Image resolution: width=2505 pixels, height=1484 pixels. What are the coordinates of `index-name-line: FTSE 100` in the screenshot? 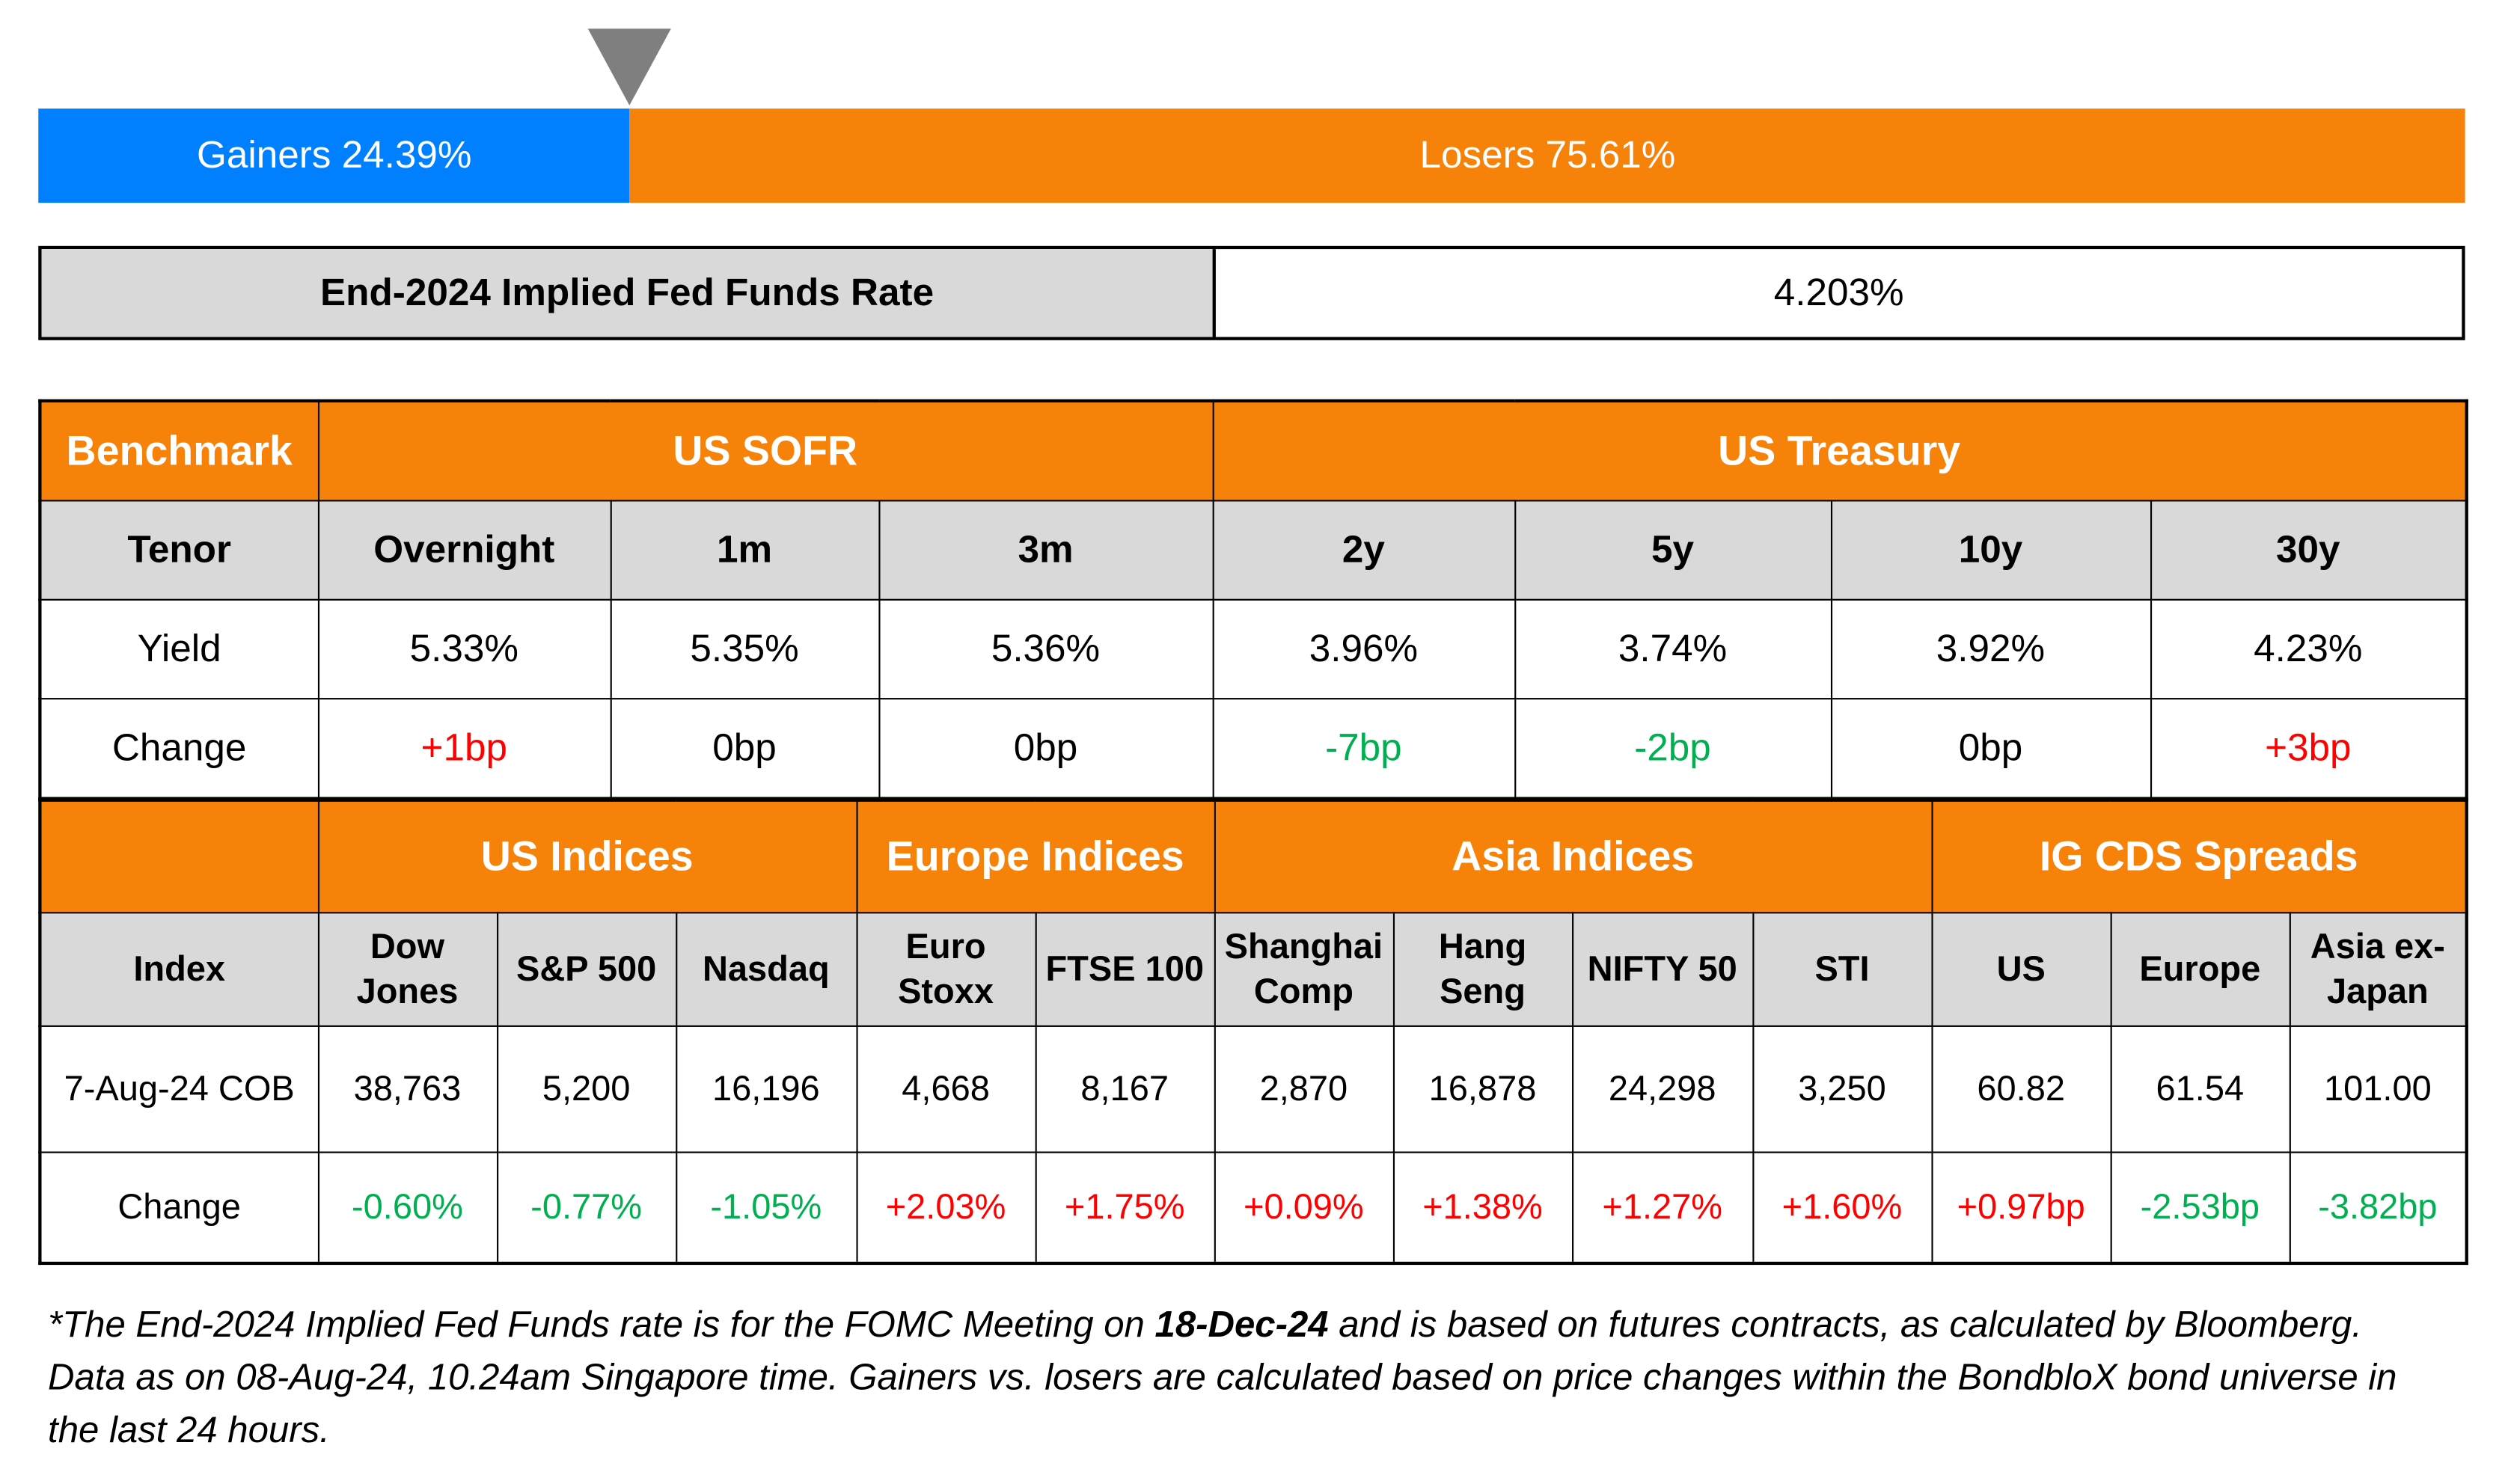 It's located at (1124, 968).